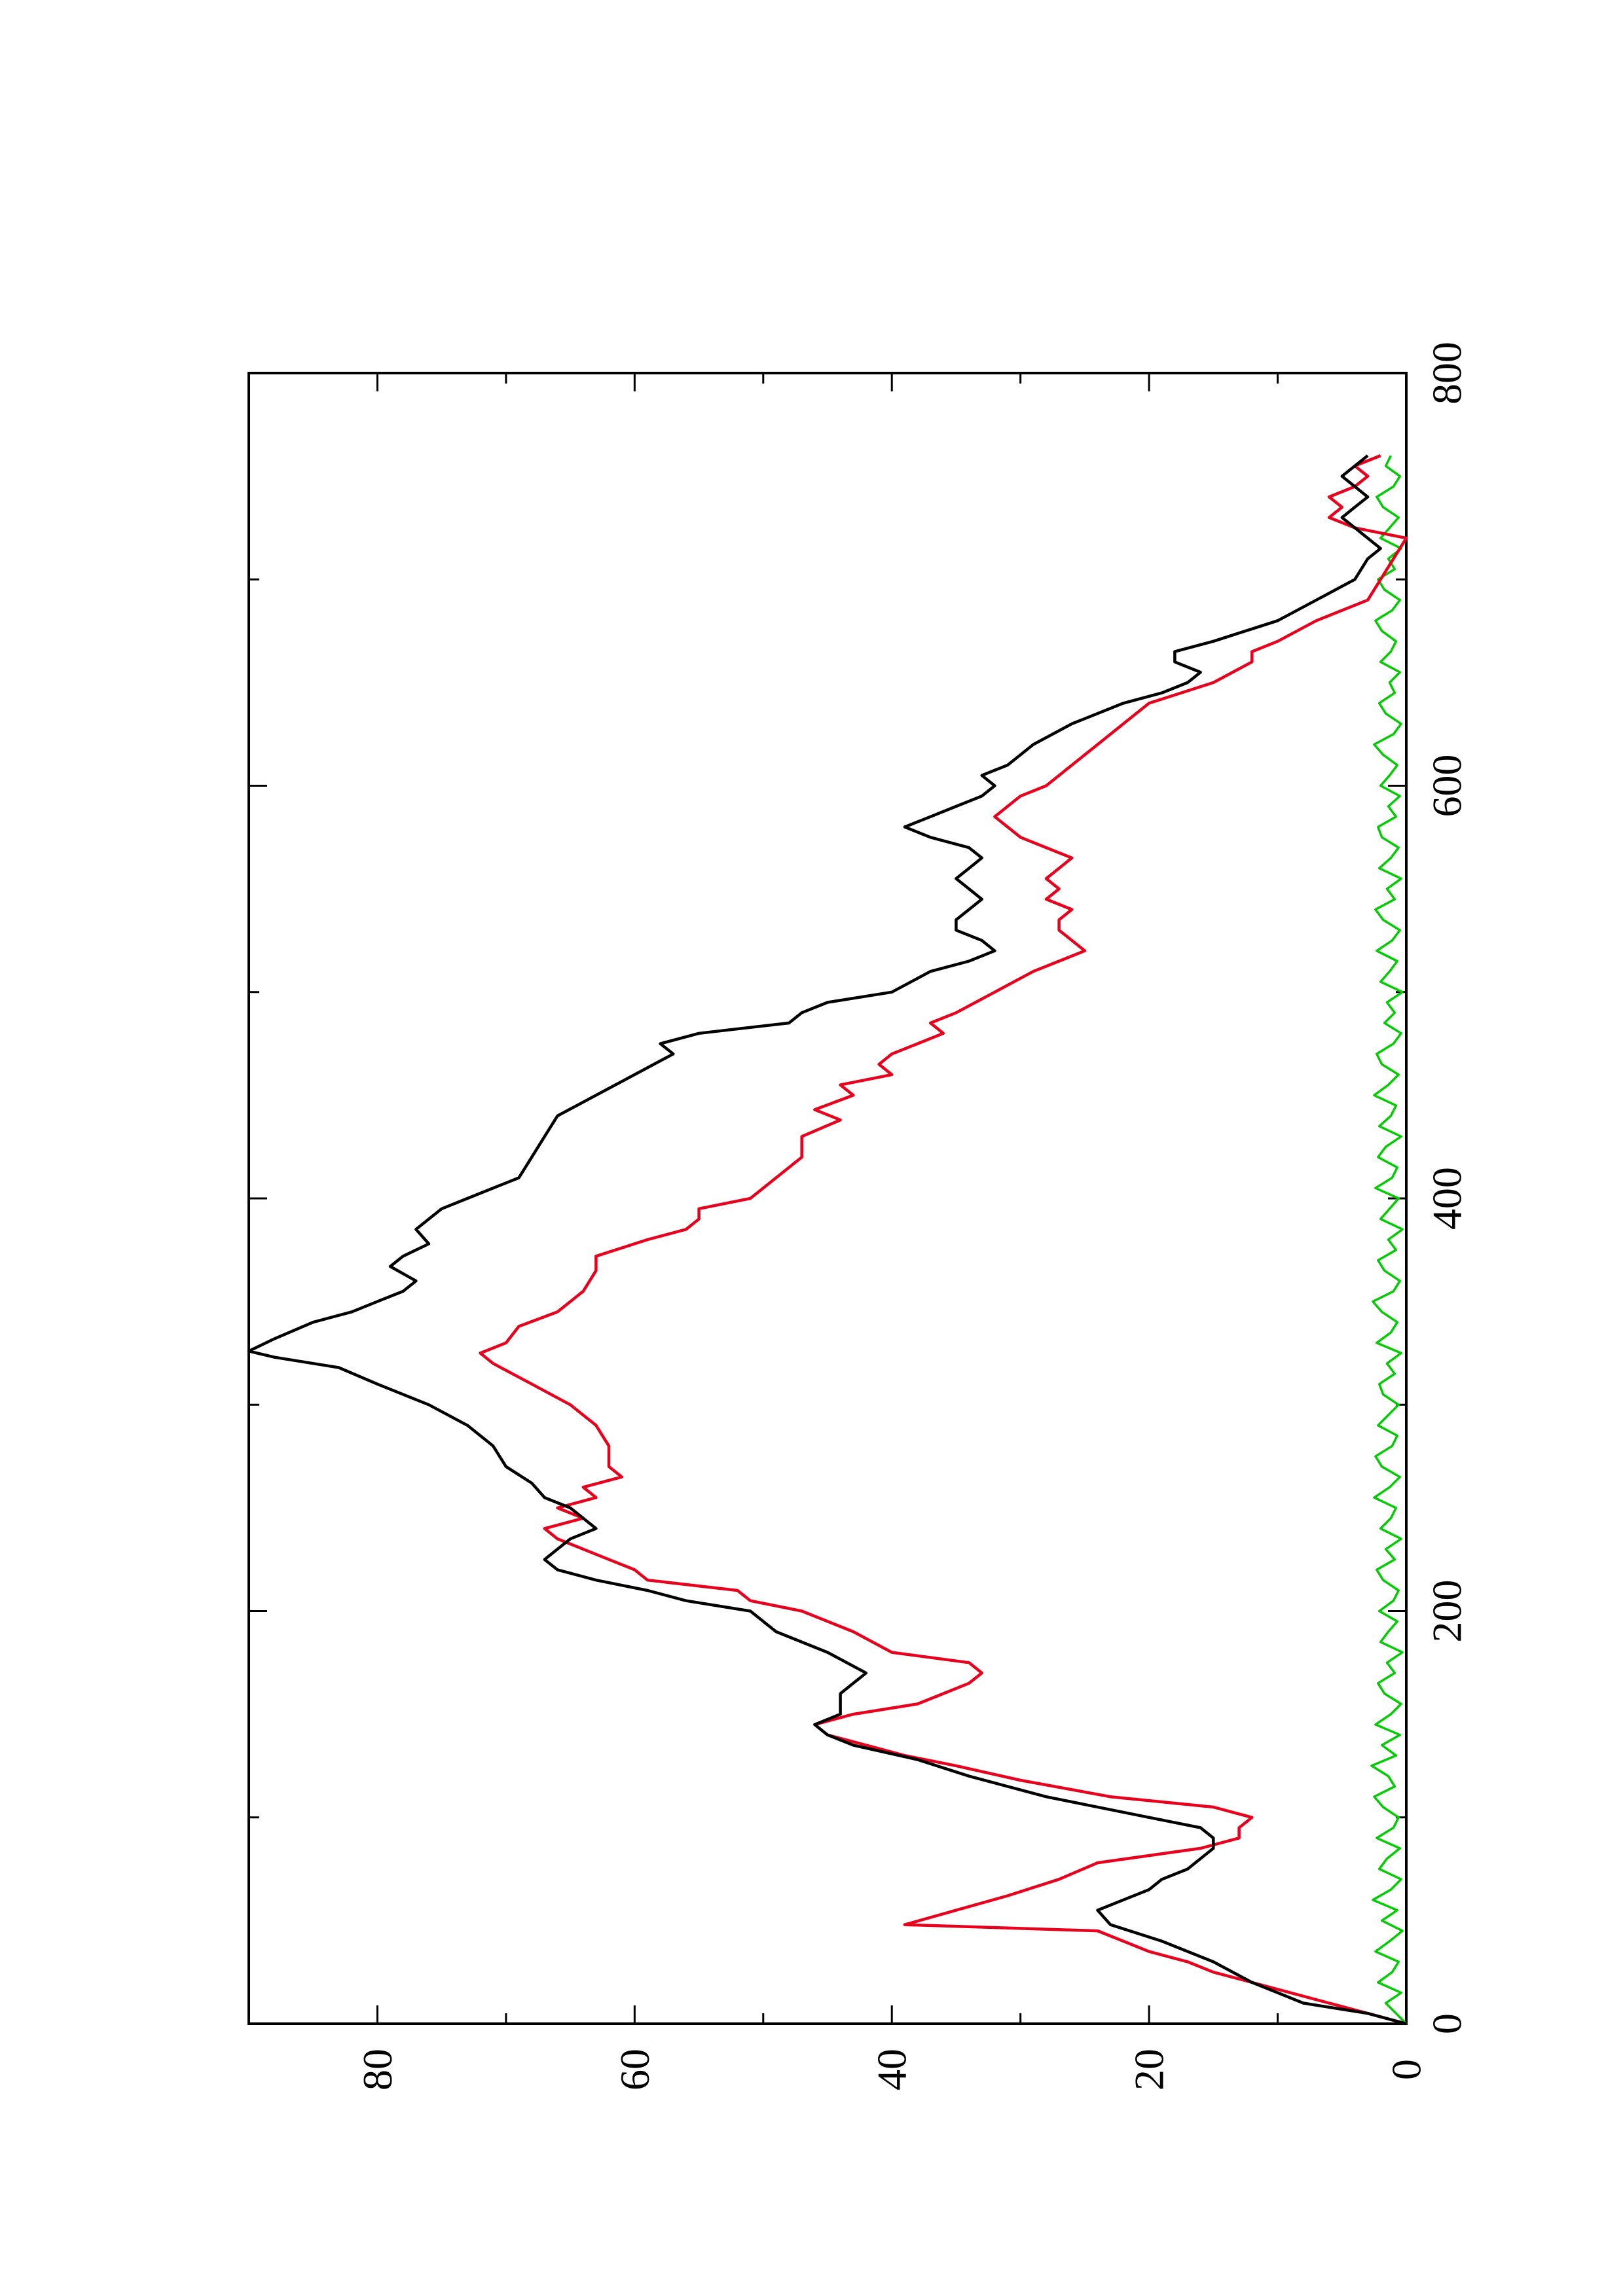  I want to click on x-tick-label: 800, so click(1447, 373).